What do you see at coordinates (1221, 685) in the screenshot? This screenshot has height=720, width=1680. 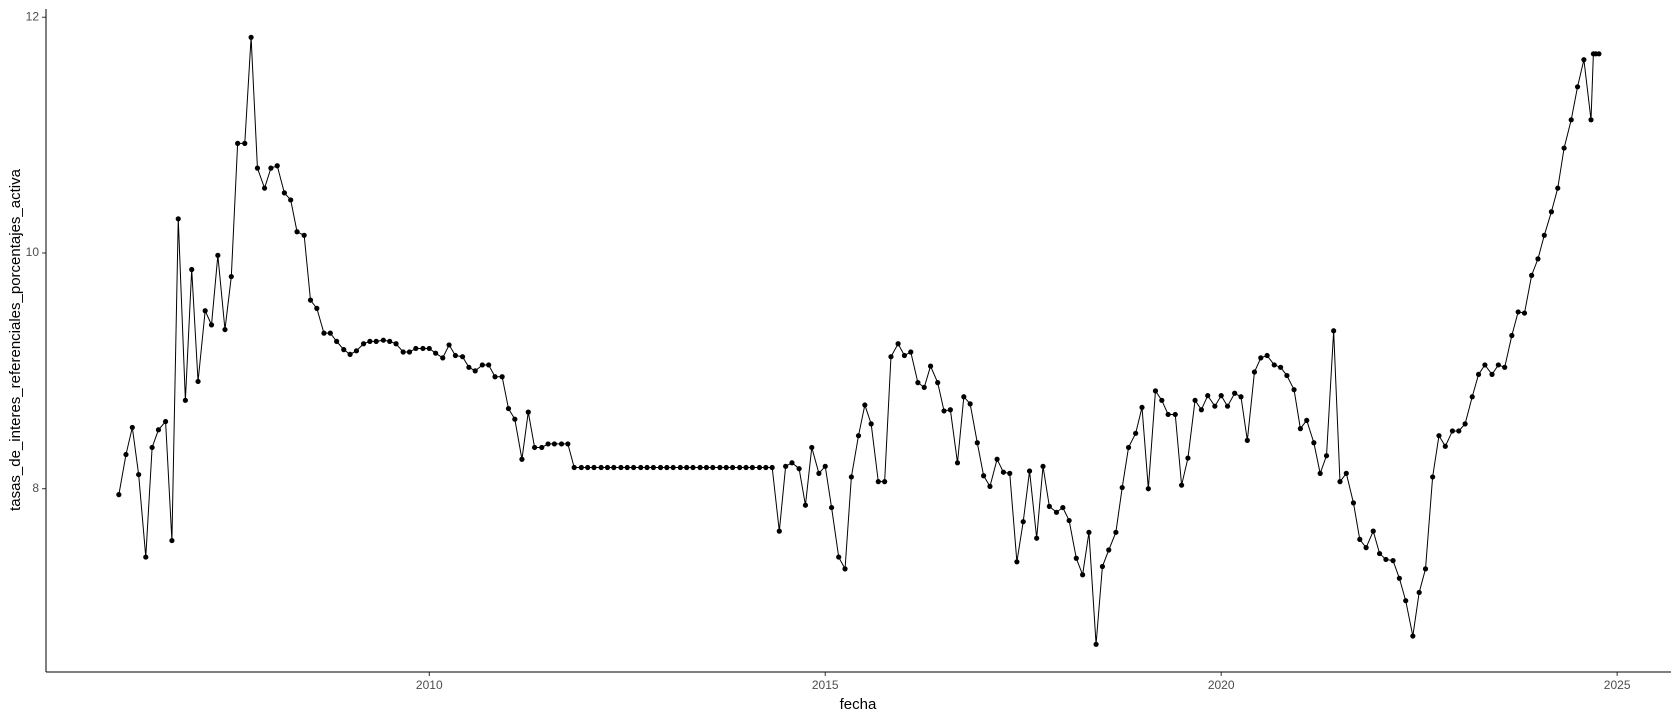 I see `x-tick-label: 2020` at bounding box center [1221, 685].